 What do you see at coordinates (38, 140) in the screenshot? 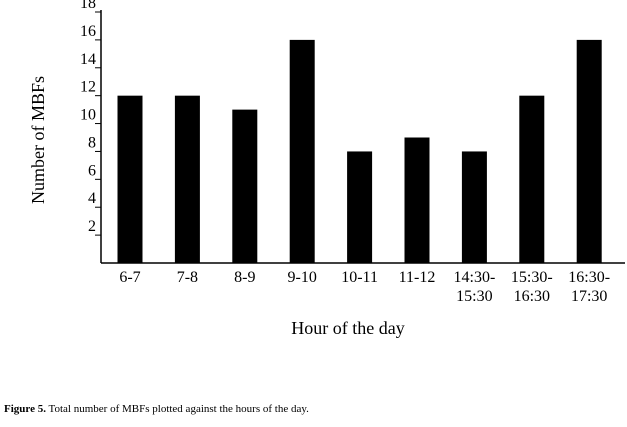
I see `y-axis-title: Number of MBFs` at bounding box center [38, 140].